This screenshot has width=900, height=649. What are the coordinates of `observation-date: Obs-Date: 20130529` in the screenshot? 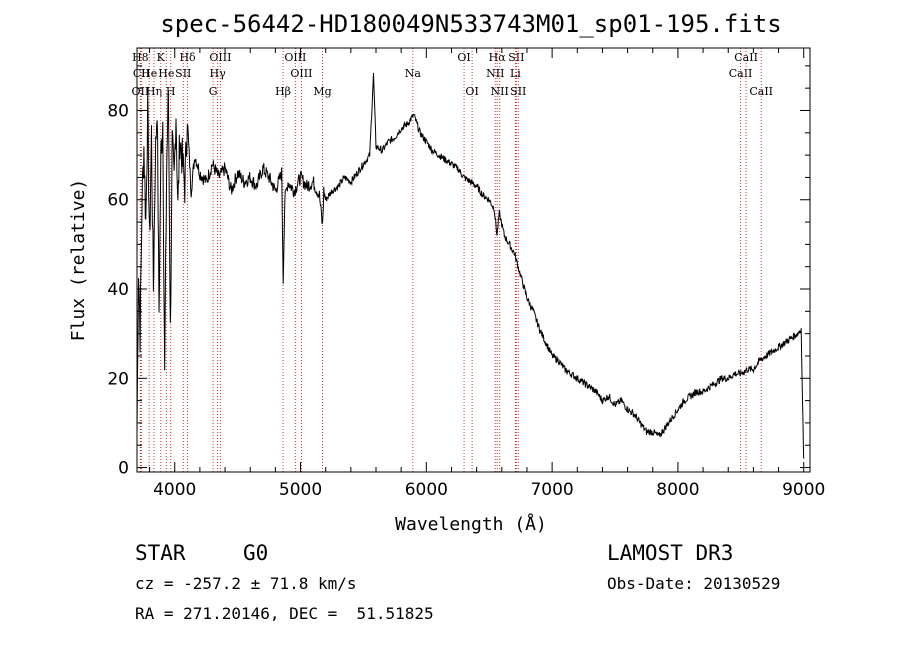 It's located at (693, 583).